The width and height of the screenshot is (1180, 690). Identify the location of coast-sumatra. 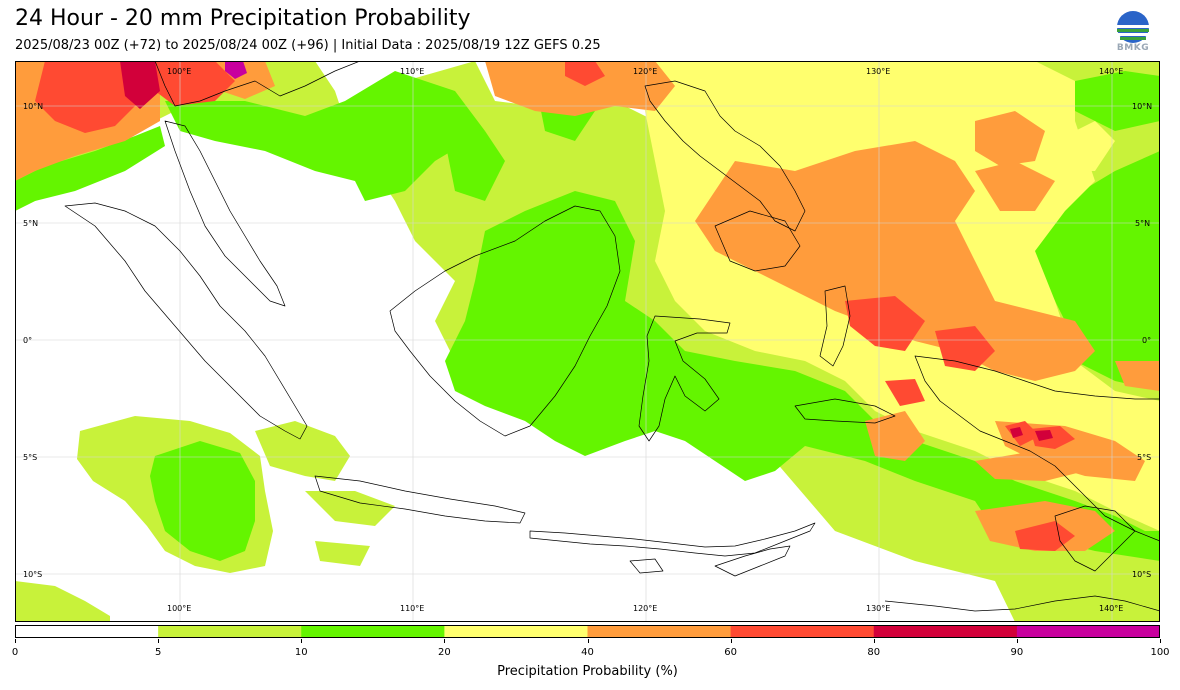
(186, 321).